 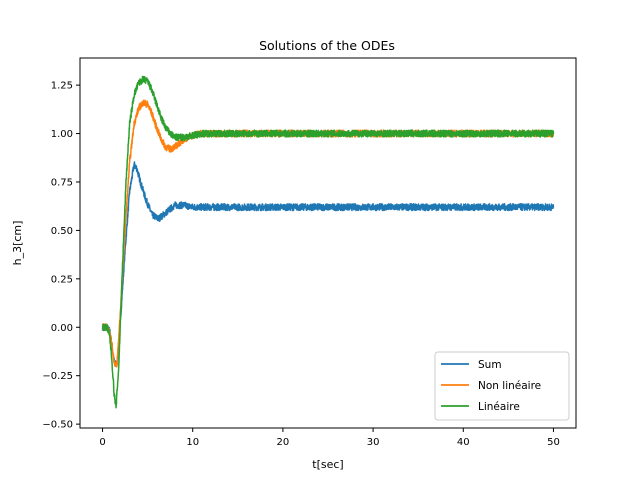 I want to click on legend-label: Linéaire, so click(x=499, y=407).